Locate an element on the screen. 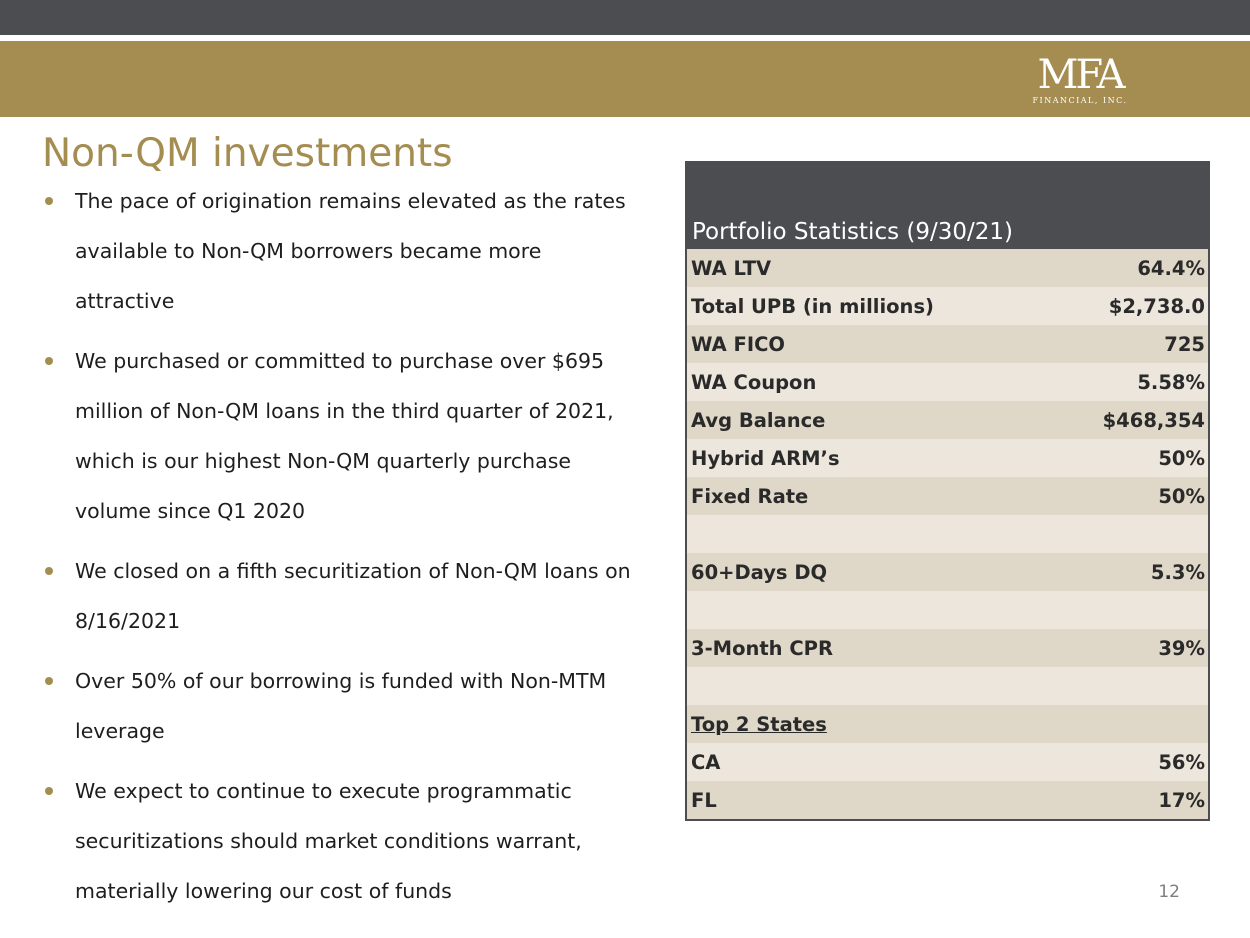 The width and height of the screenshot is (1250, 938). table-row: Avg Balance $468,354 is located at coordinates (947, 420).